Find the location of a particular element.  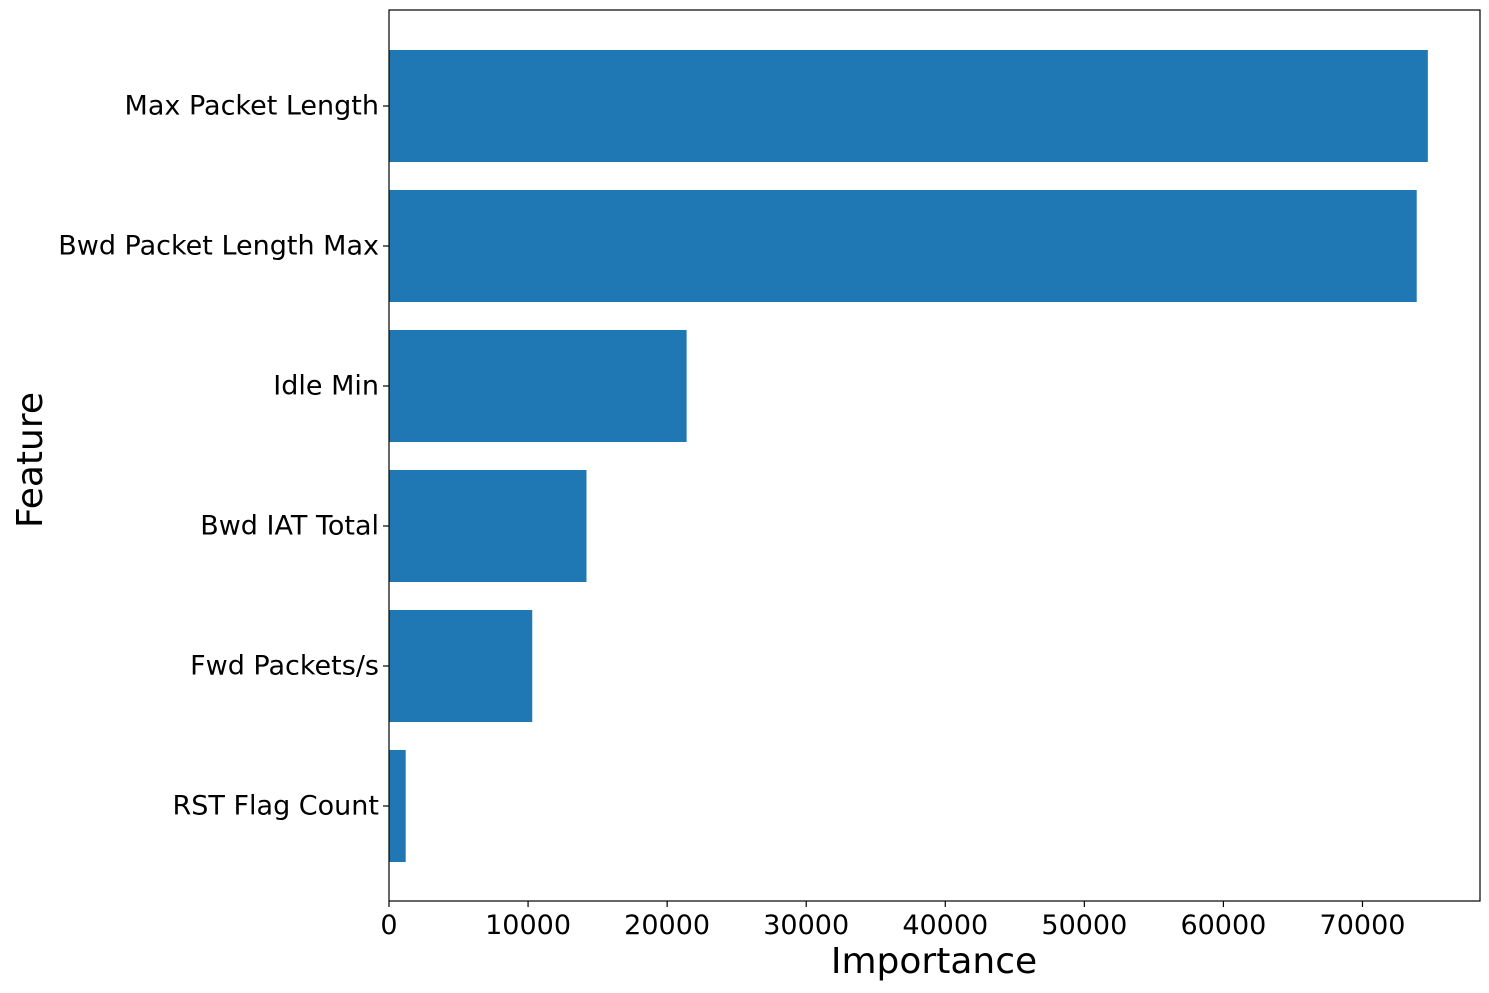

y-tick-label-idle-min: Idle Min is located at coordinates (326, 386).